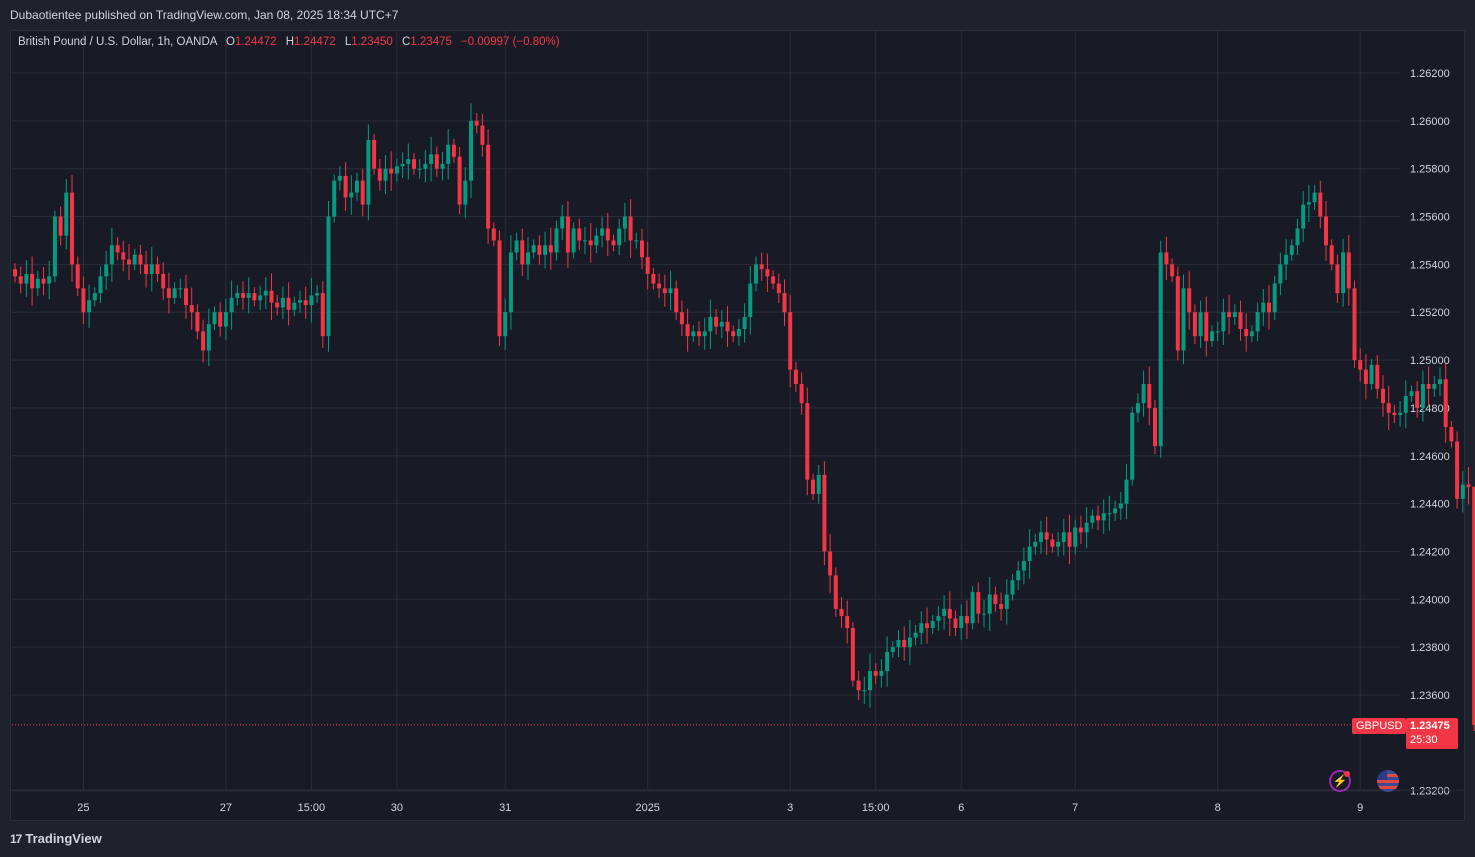  Describe the element at coordinates (1430, 792) in the screenshot. I see `price-axis-label: 1.23200` at that location.